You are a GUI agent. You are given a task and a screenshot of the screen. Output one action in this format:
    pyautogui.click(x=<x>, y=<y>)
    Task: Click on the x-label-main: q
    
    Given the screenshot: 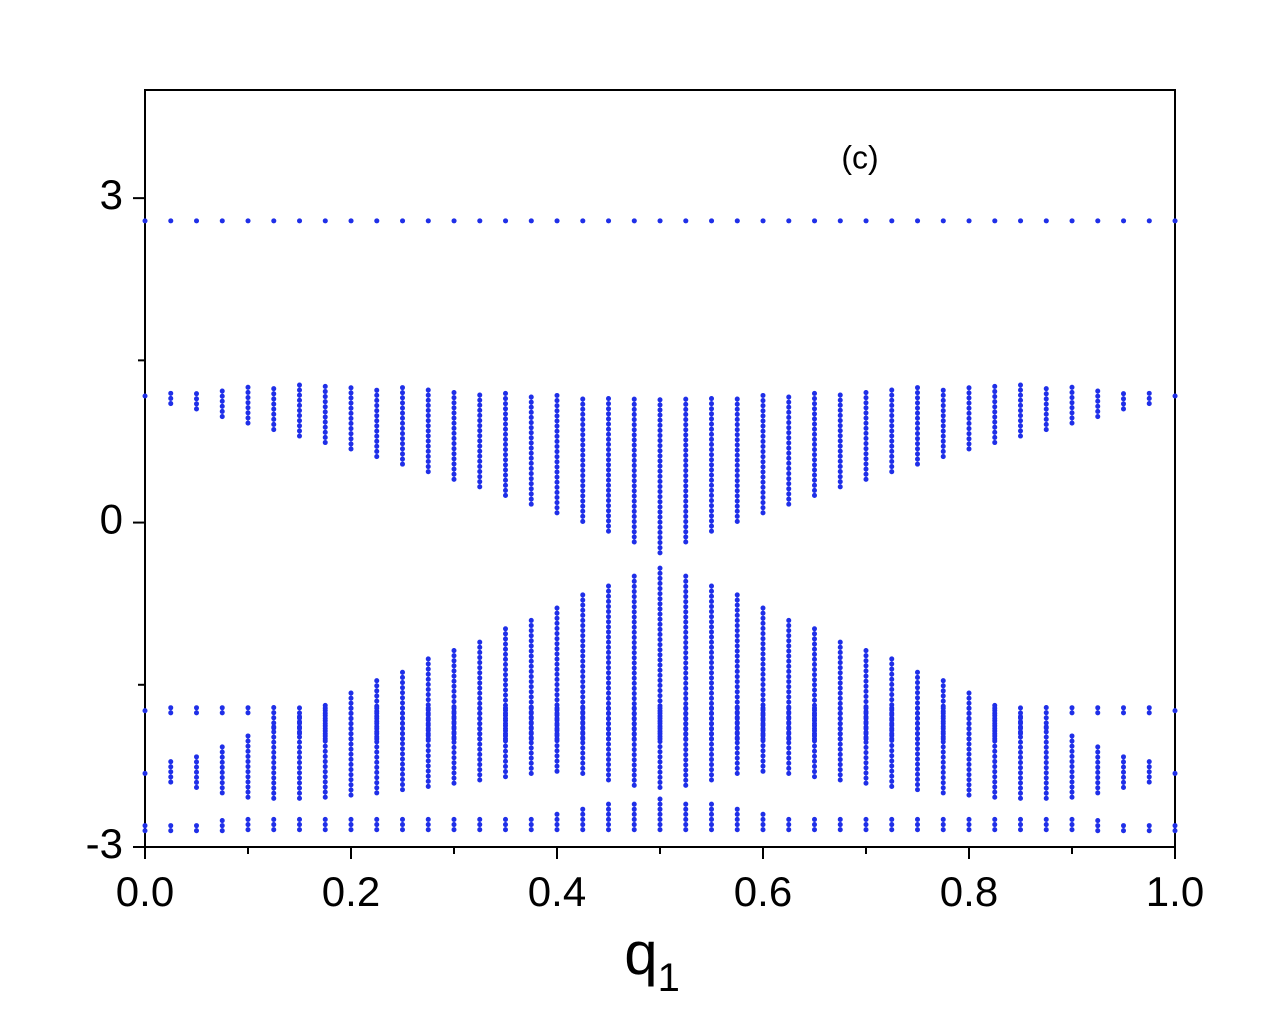 What is the action you would take?
    pyautogui.click(x=640, y=953)
    